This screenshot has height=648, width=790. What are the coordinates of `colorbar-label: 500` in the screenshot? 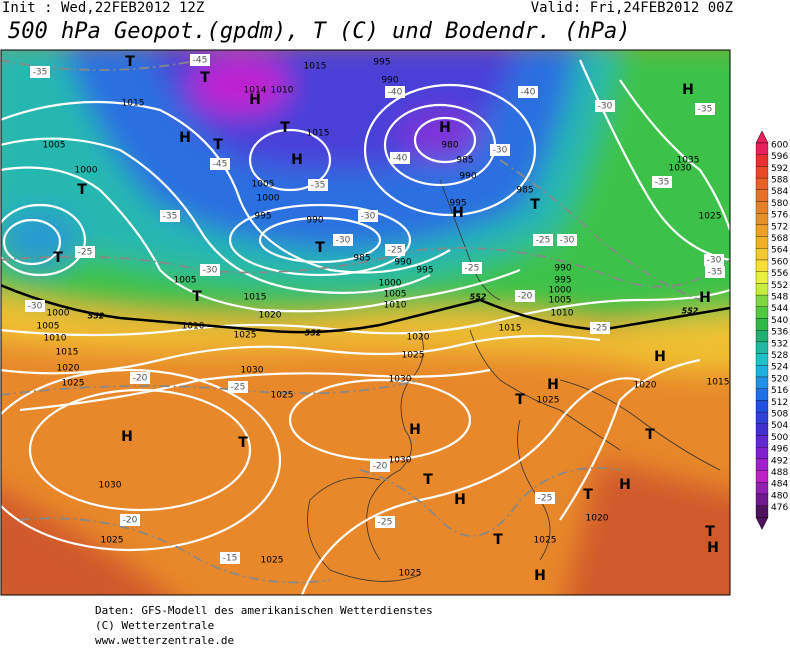 It's located at (779, 438).